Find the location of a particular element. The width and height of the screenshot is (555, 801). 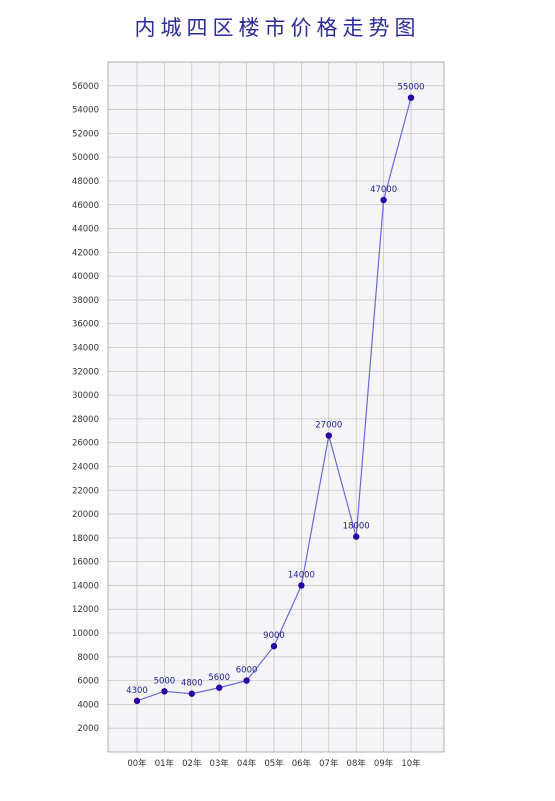

y-tick-label: 32000 is located at coordinates (85, 372).